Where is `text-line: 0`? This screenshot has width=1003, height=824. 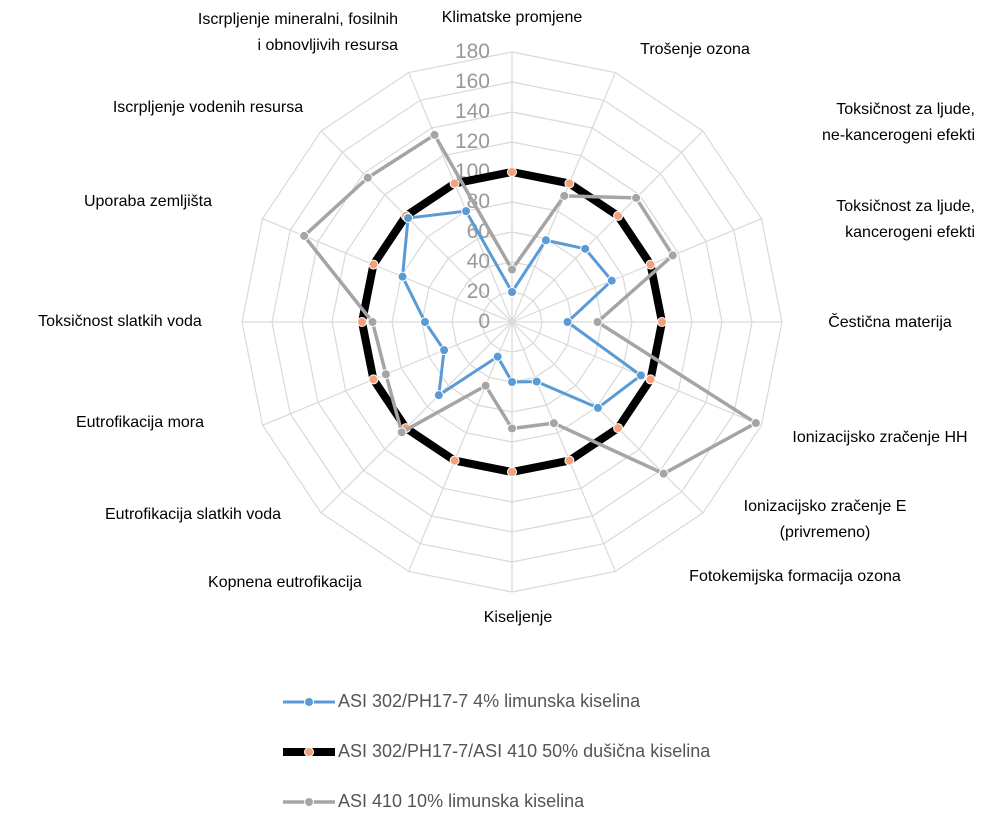
text-line: 0 is located at coordinates (484, 321).